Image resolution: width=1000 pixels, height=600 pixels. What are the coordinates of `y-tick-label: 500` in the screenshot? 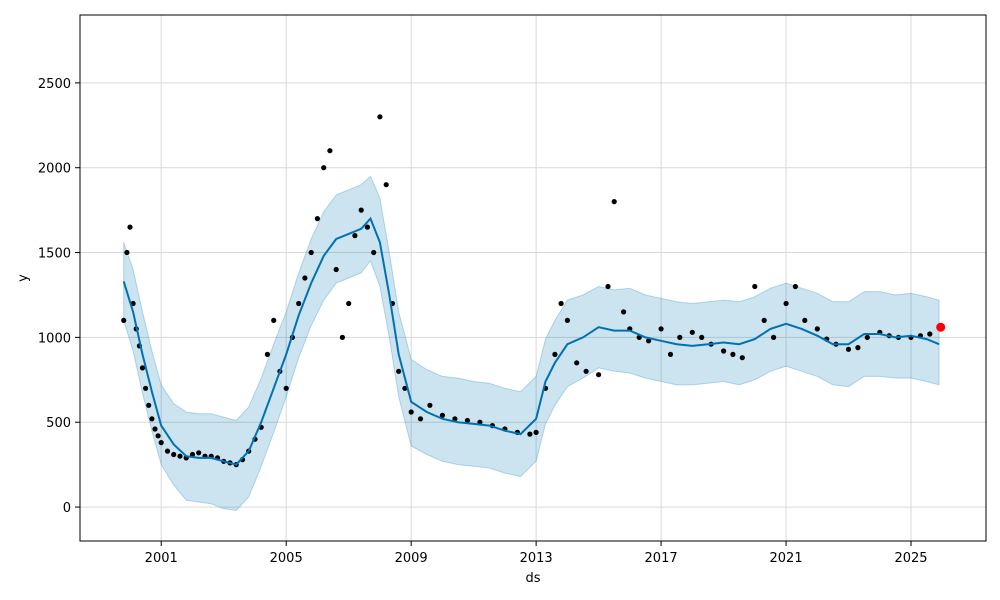 It's located at (58, 423).